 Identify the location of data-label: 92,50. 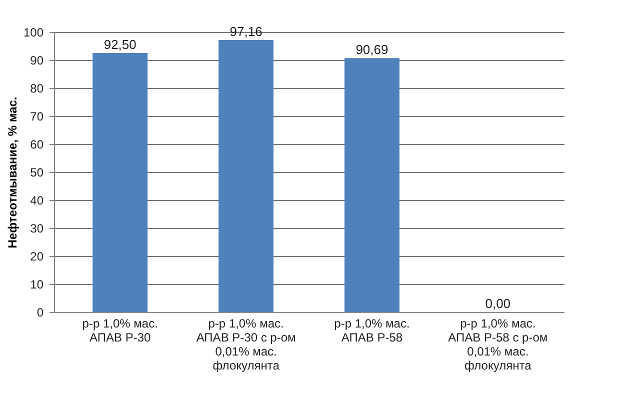
(120, 44).